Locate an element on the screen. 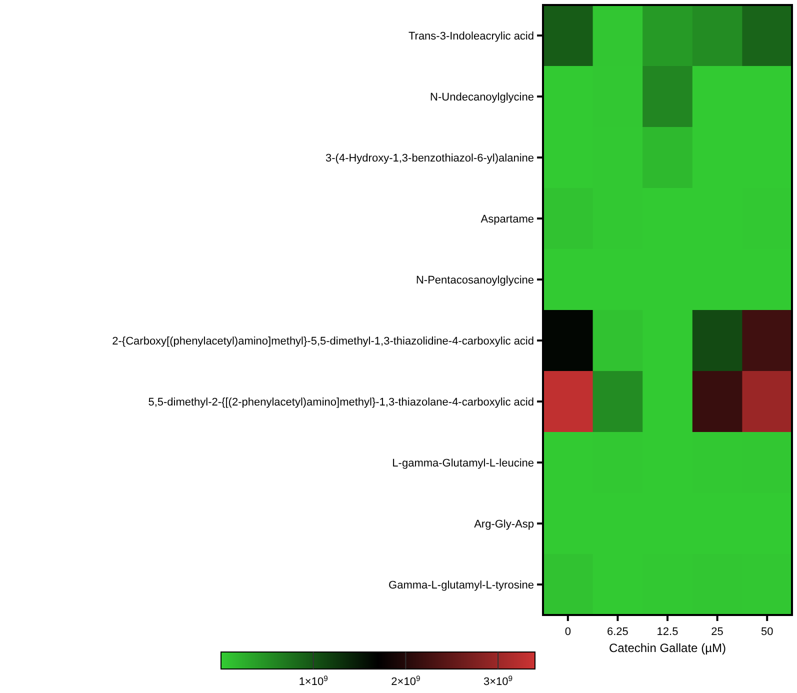  x-tick-label: 12.5 is located at coordinates (667, 632).